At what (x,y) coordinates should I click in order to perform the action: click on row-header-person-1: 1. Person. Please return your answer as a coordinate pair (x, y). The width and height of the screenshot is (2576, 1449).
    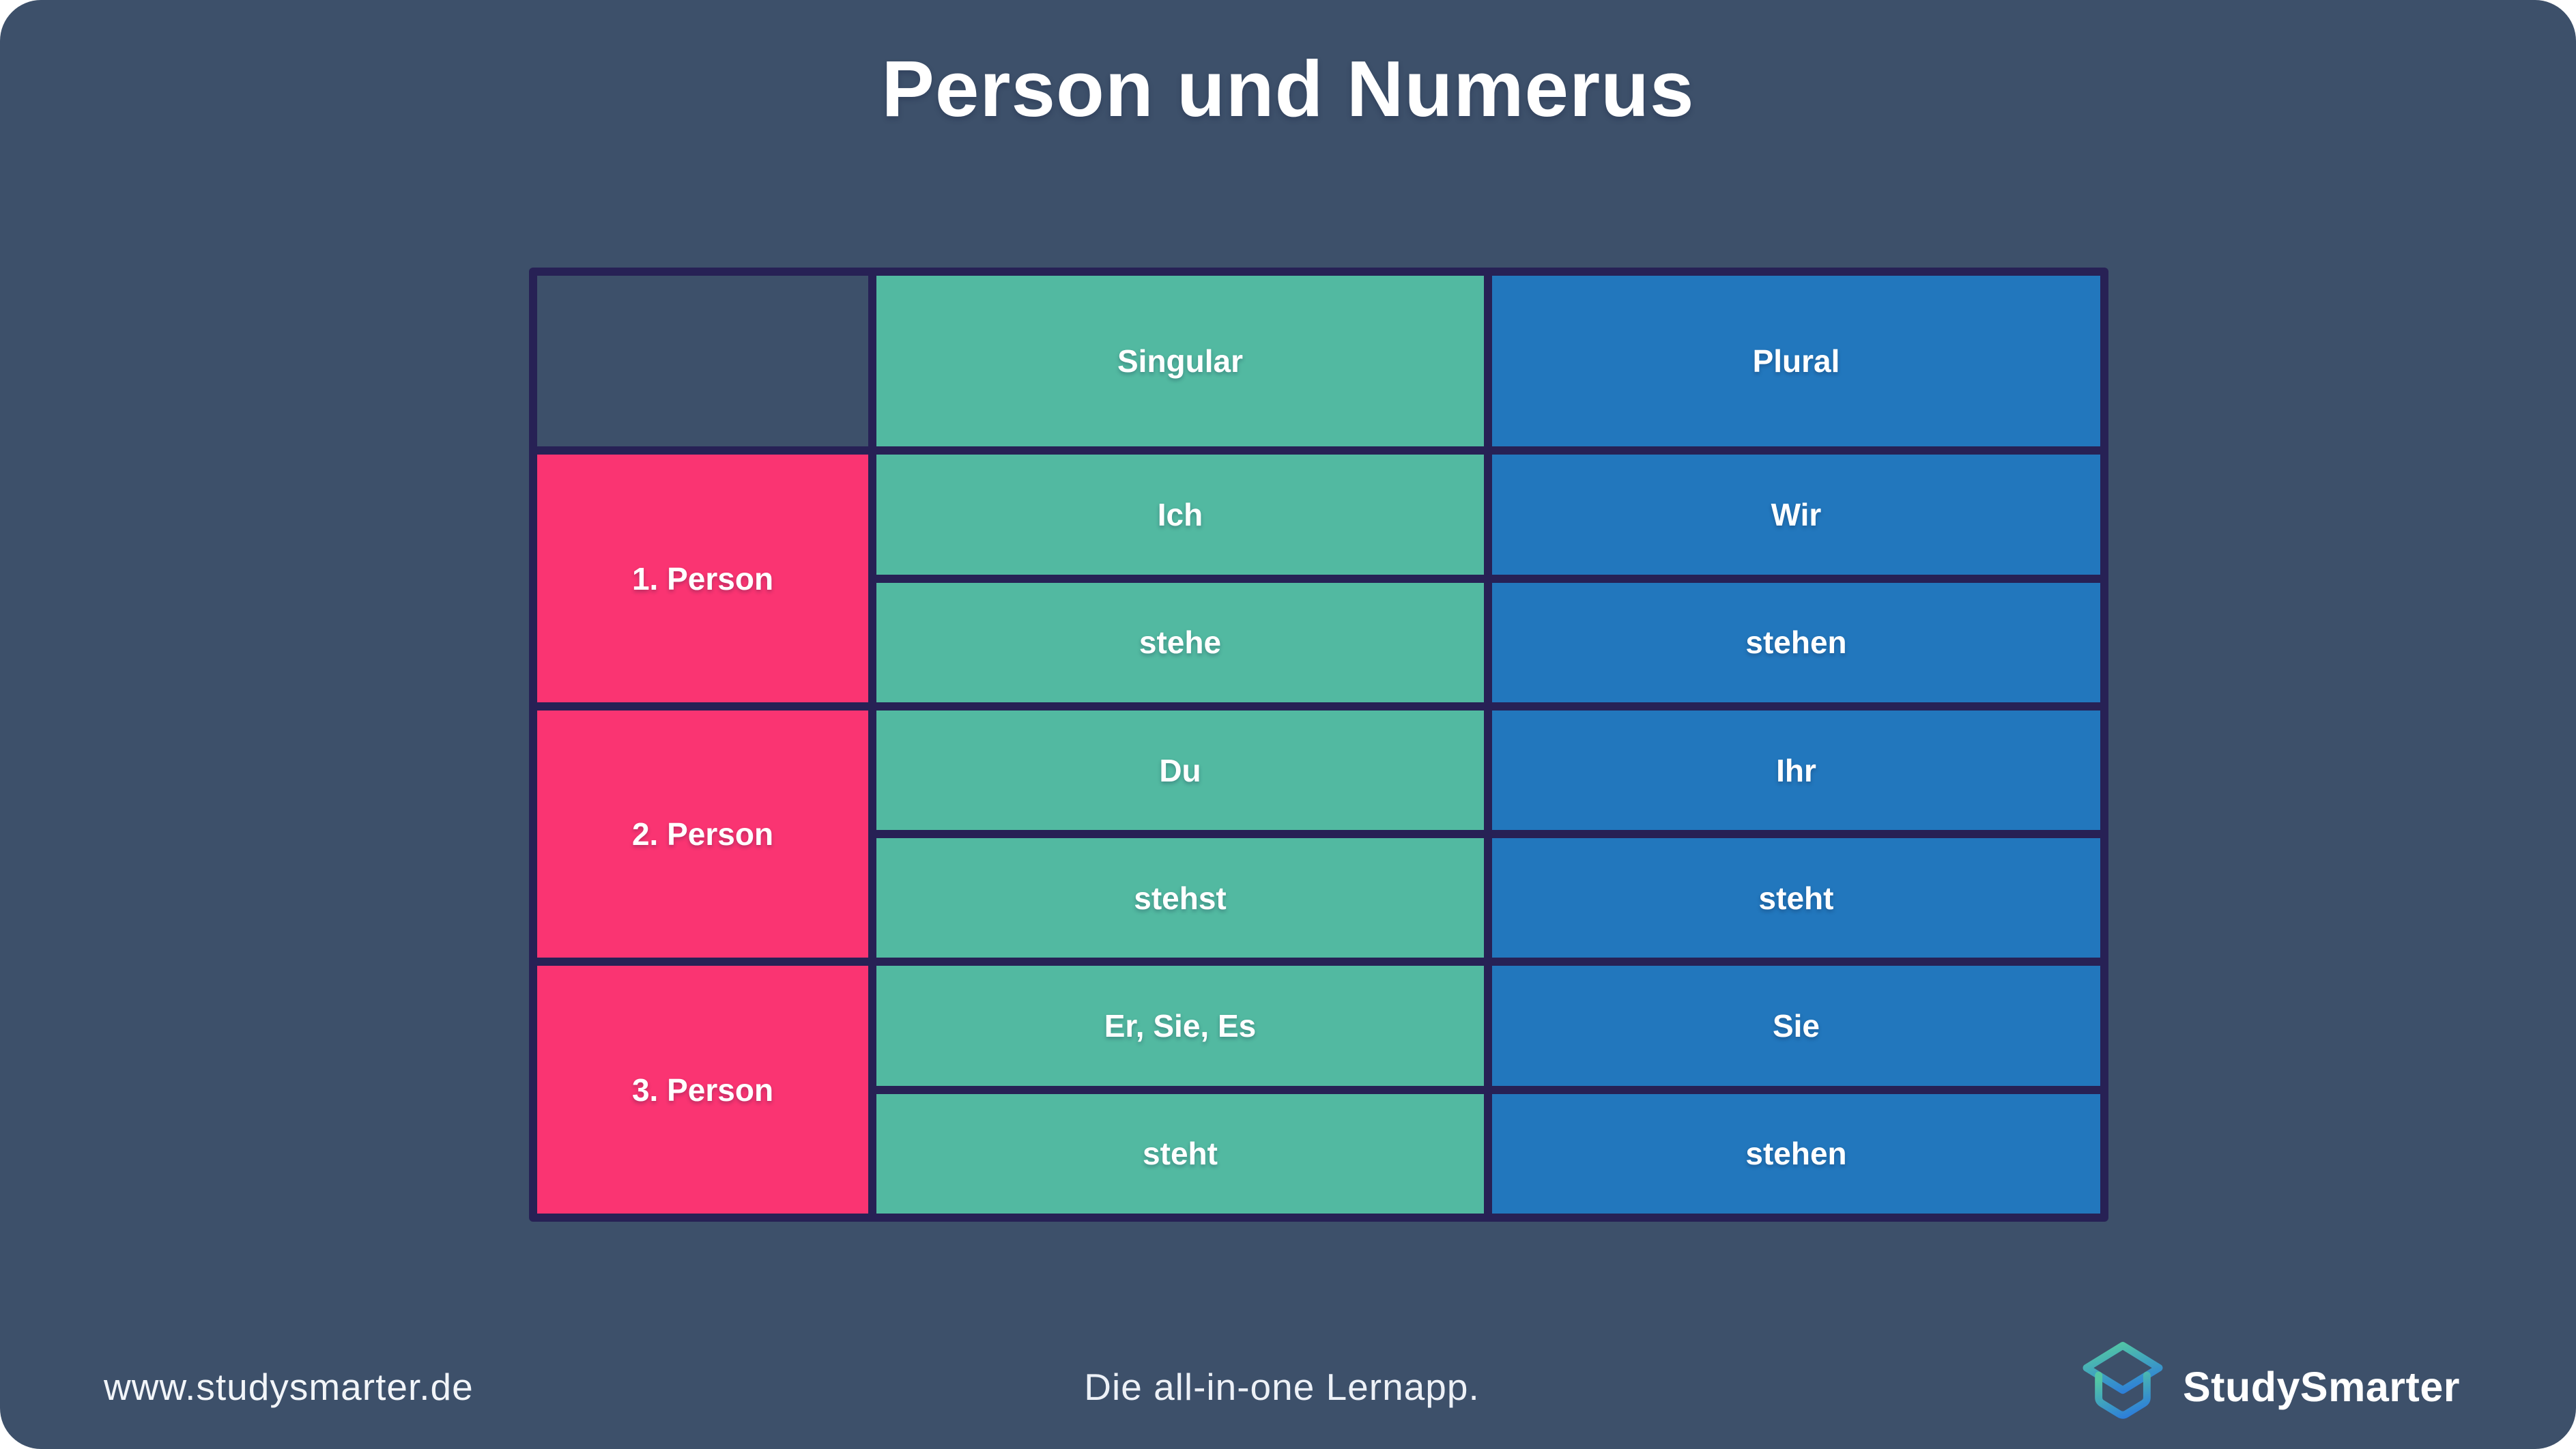
    Looking at the image, I should click on (702, 578).